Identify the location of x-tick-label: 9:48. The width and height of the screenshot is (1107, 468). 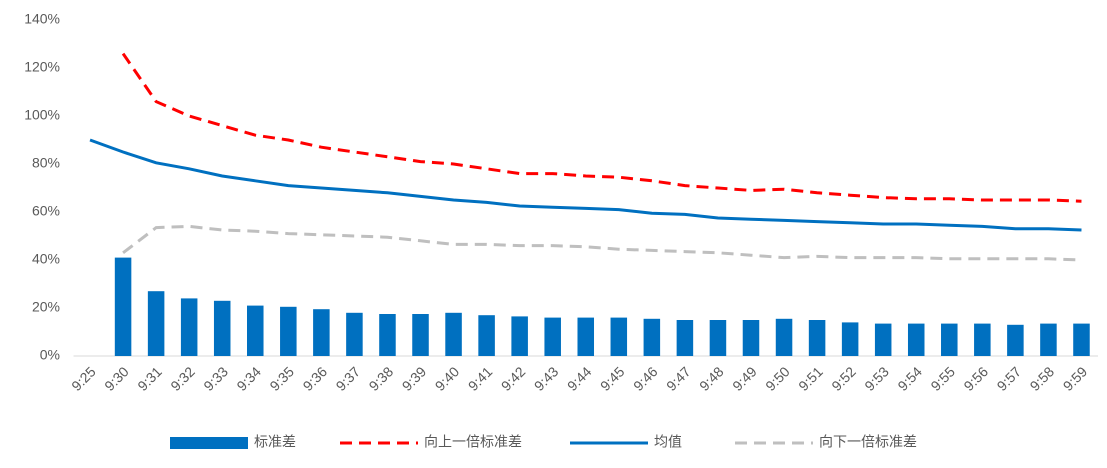
(711, 378).